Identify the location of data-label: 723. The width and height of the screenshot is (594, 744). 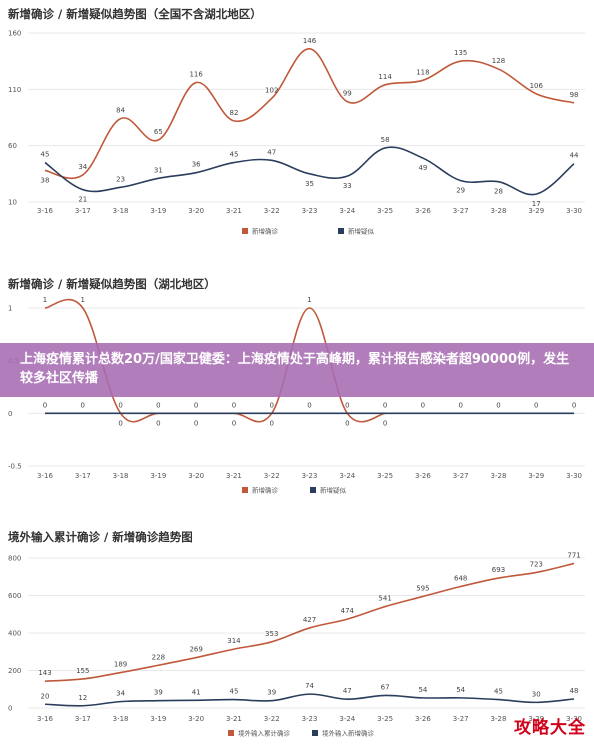
(536, 564).